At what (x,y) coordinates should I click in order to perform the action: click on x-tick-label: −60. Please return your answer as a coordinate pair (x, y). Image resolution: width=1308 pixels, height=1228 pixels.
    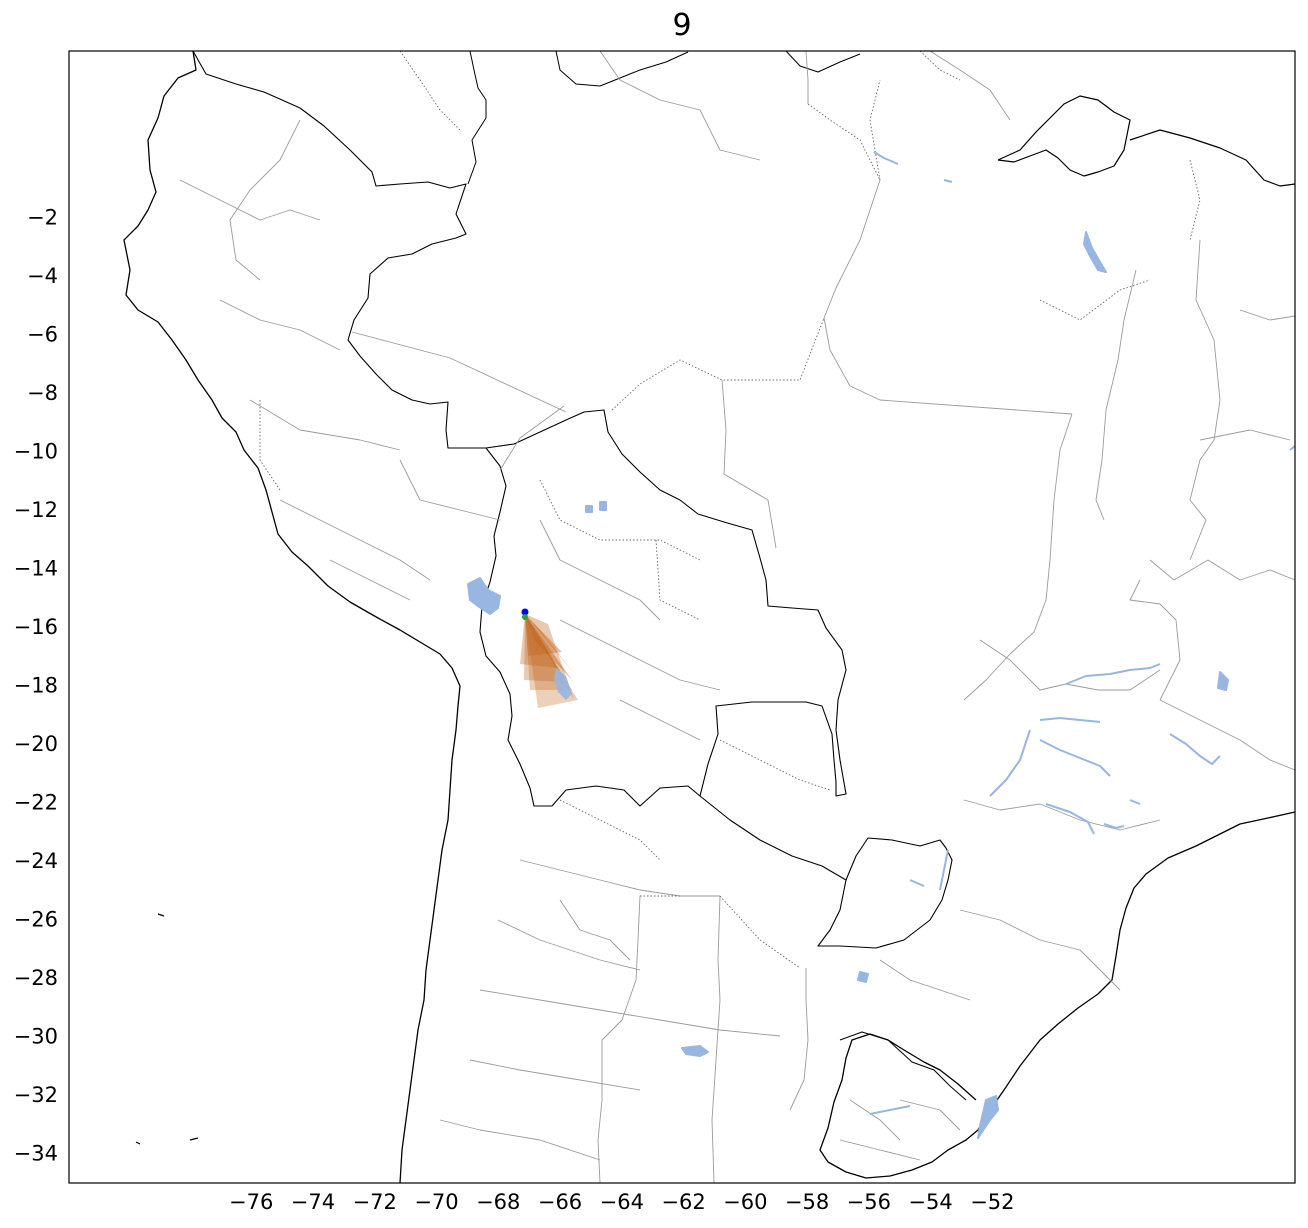
    Looking at the image, I should click on (745, 1202).